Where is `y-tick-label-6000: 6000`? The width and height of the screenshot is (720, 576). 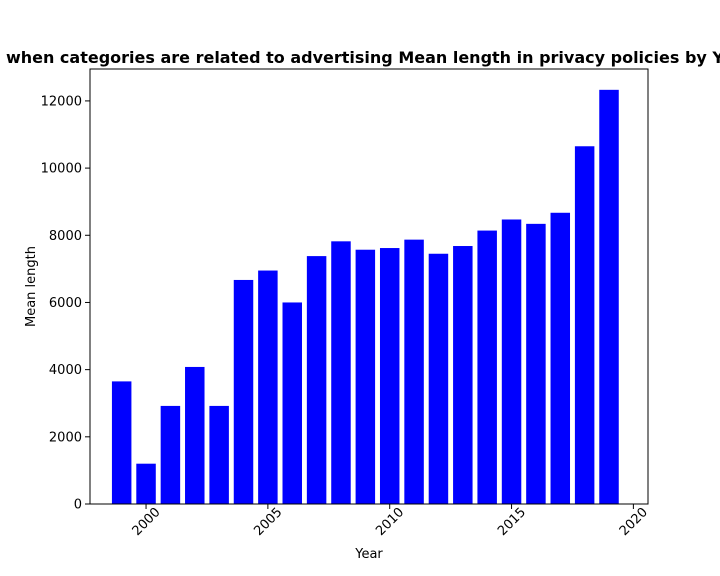
y-tick-label-6000: 6000 is located at coordinates (65, 303).